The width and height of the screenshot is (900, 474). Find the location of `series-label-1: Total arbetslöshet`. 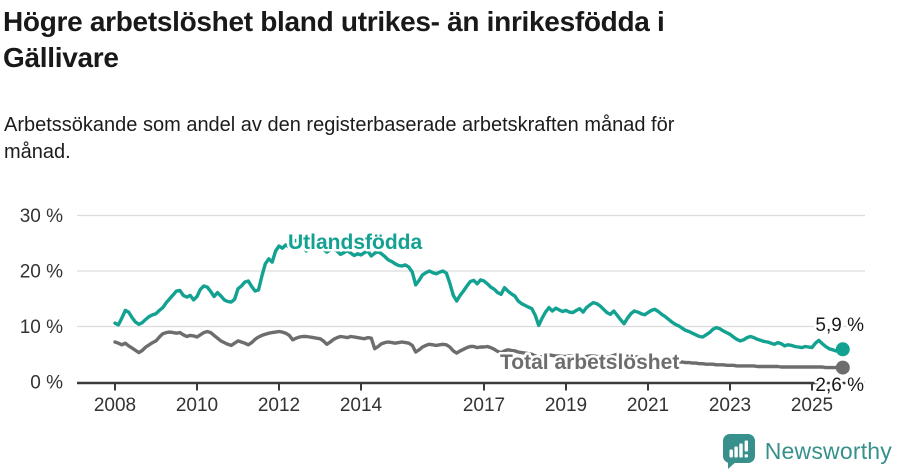

series-label-1: Total arbetslöshet is located at coordinates (589, 362).